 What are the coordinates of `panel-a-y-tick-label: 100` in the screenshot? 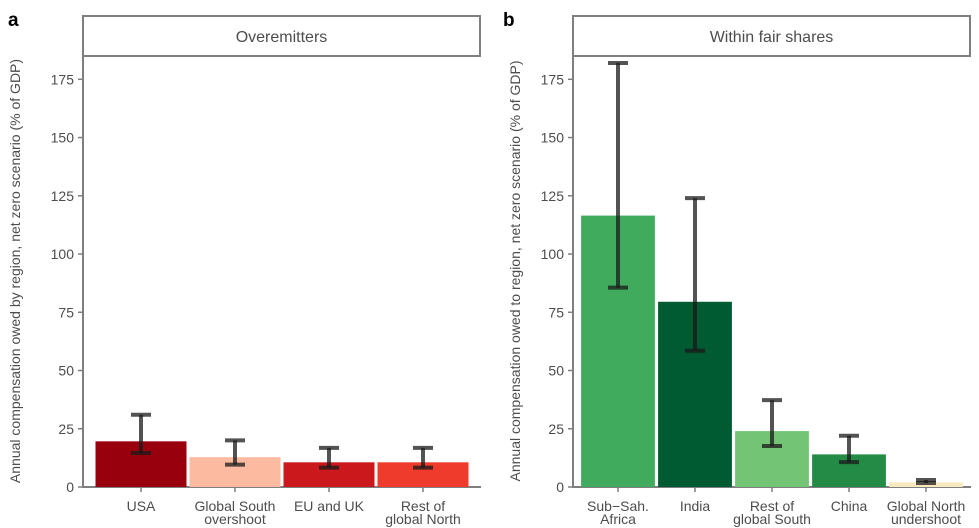 It's located at (63, 254).